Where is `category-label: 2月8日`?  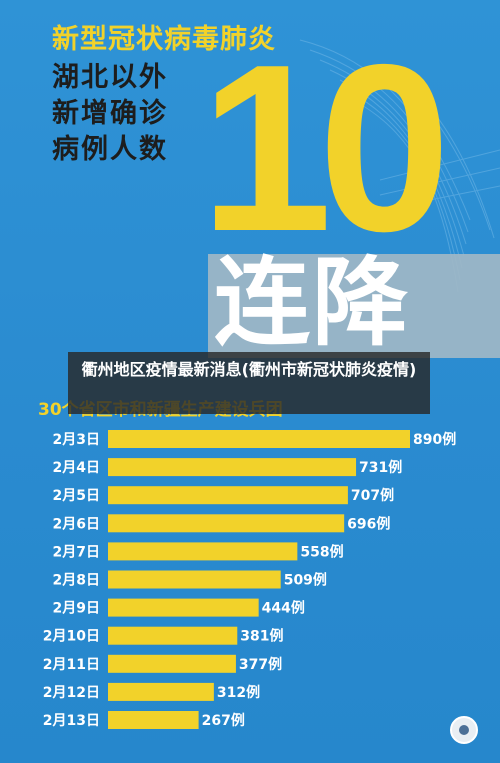
category-label: 2月8日 is located at coordinates (76, 581).